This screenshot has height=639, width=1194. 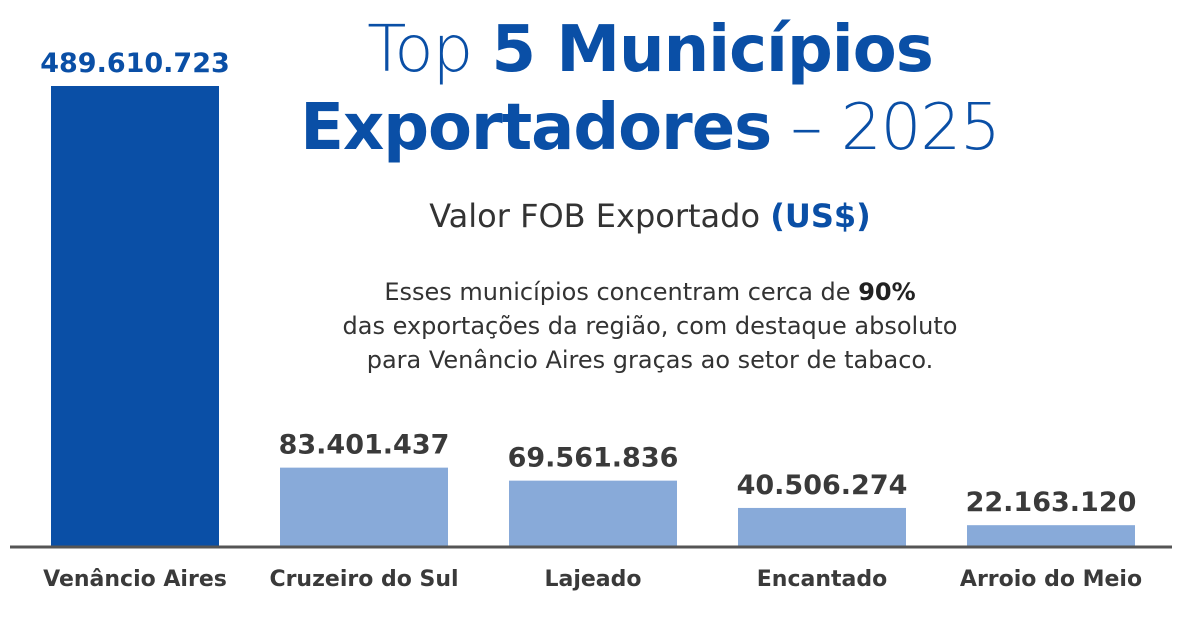 What do you see at coordinates (895, 128) in the screenshot?
I see `title-word-year: – 2025` at bounding box center [895, 128].